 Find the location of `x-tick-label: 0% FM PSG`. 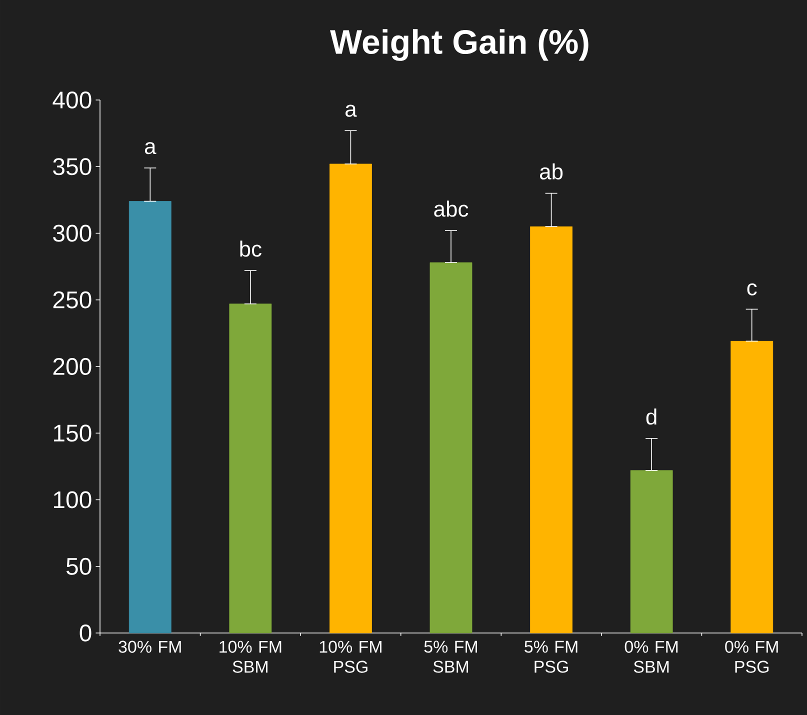

x-tick-label: 0% FM PSG is located at coordinates (751, 656).